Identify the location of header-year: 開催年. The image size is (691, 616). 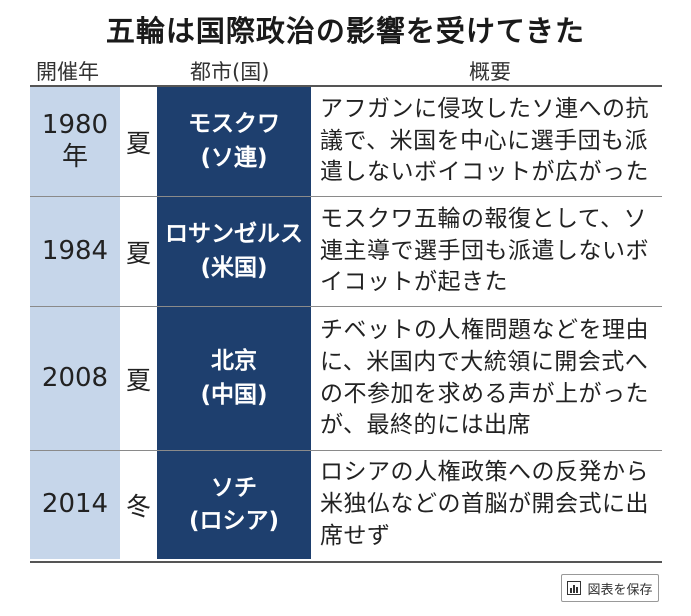
(67, 72).